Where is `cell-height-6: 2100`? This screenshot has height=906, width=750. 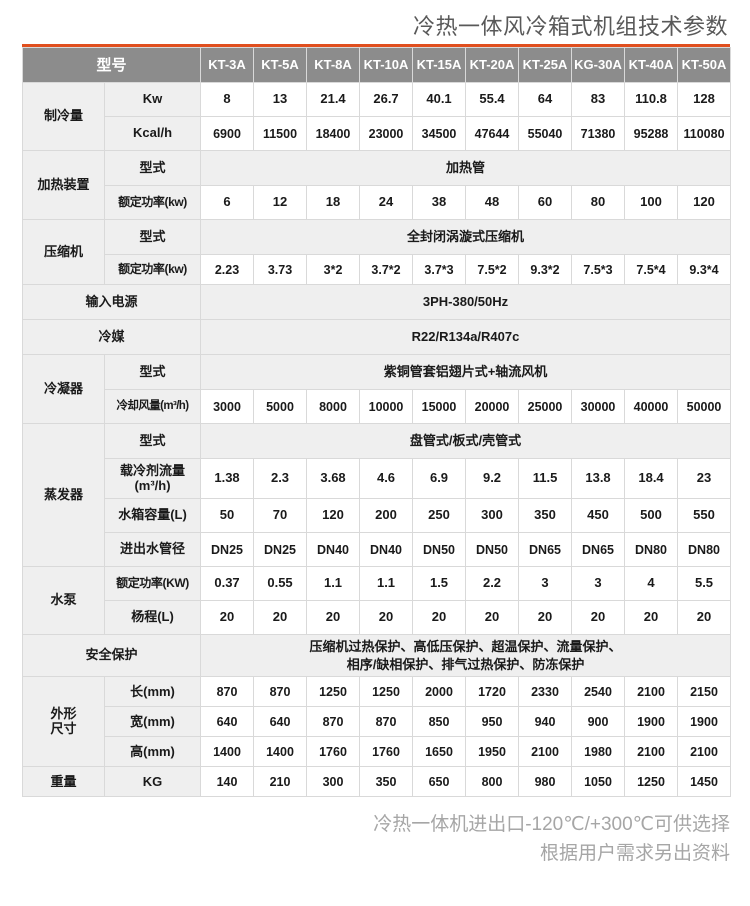 cell-height-6: 2100 is located at coordinates (545, 752).